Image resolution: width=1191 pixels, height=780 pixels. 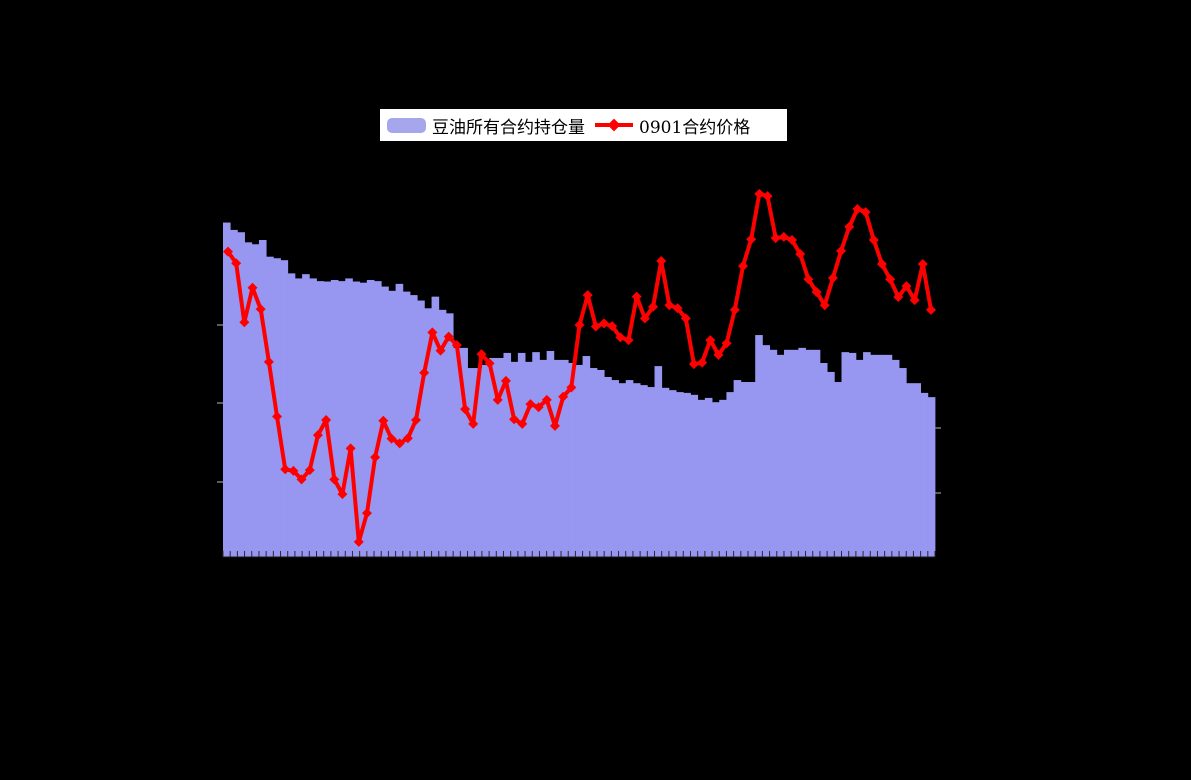 What do you see at coordinates (579, 554) in the screenshot?
I see `x-axis-ticks` at bounding box center [579, 554].